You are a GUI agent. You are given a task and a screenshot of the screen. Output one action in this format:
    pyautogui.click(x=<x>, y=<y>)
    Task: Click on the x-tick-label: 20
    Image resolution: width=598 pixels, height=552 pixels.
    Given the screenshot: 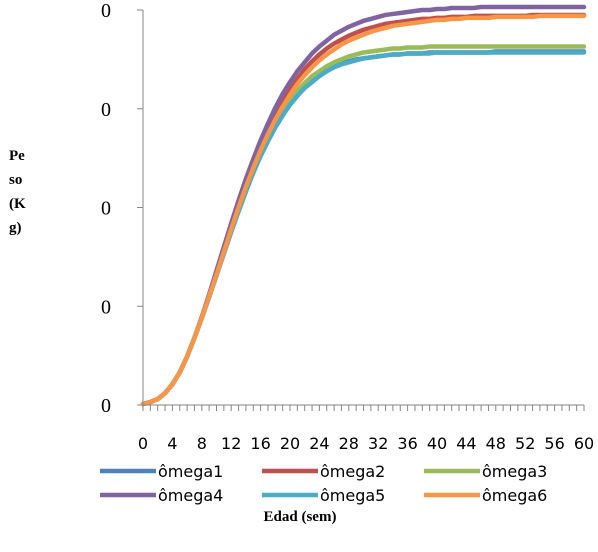 What is the action you would take?
    pyautogui.click(x=290, y=443)
    